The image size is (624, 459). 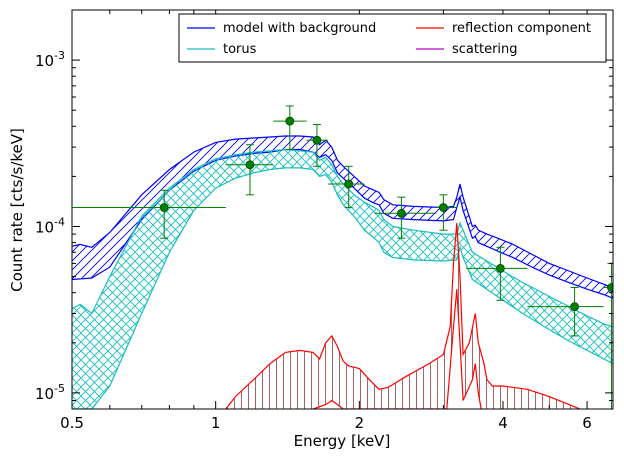 I want to click on legend-label-torus: torus, so click(x=240, y=49).